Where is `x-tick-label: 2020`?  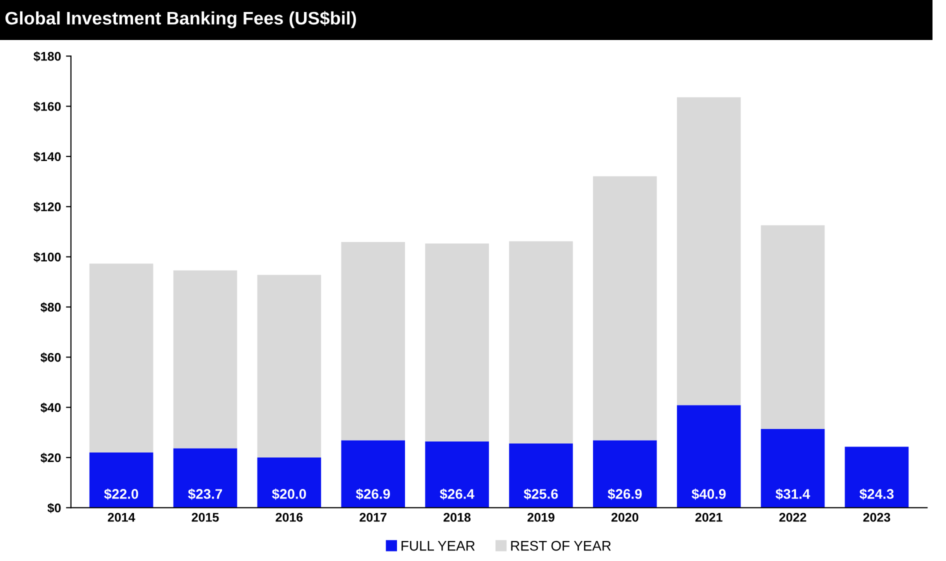 x-tick-label: 2020 is located at coordinates (624, 517).